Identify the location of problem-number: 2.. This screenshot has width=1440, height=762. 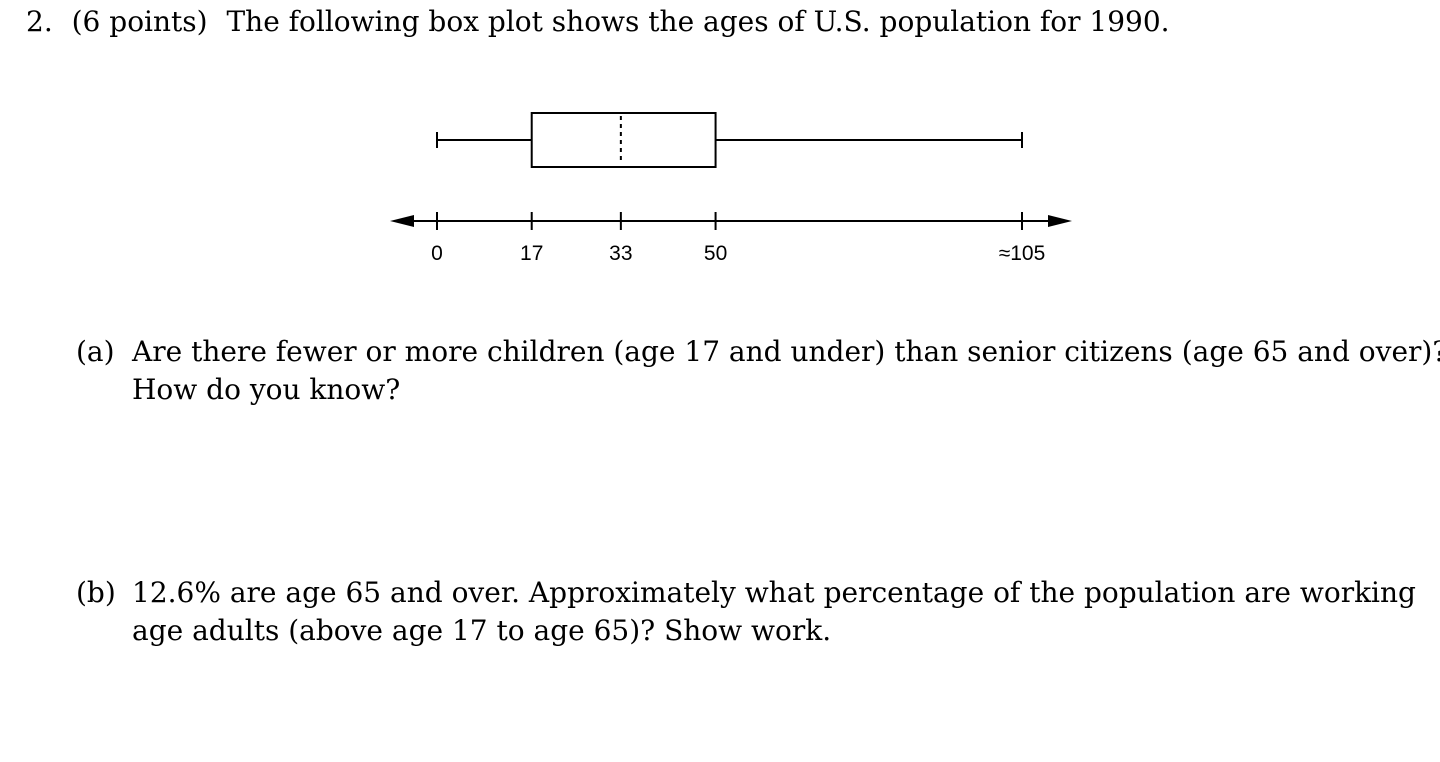
(39, 21).